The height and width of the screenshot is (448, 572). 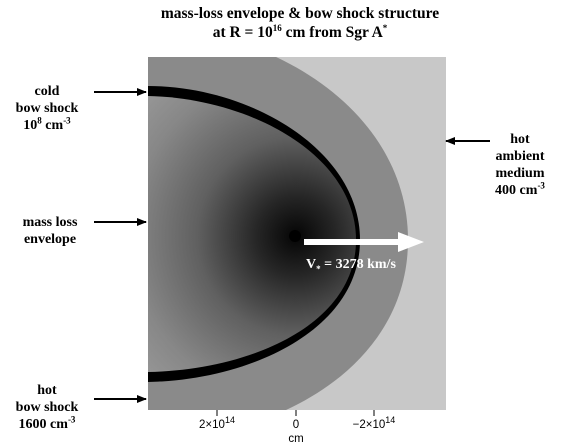 I want to click on velocity-label: V* = 3278 km/s, so click(x=376, y=264).